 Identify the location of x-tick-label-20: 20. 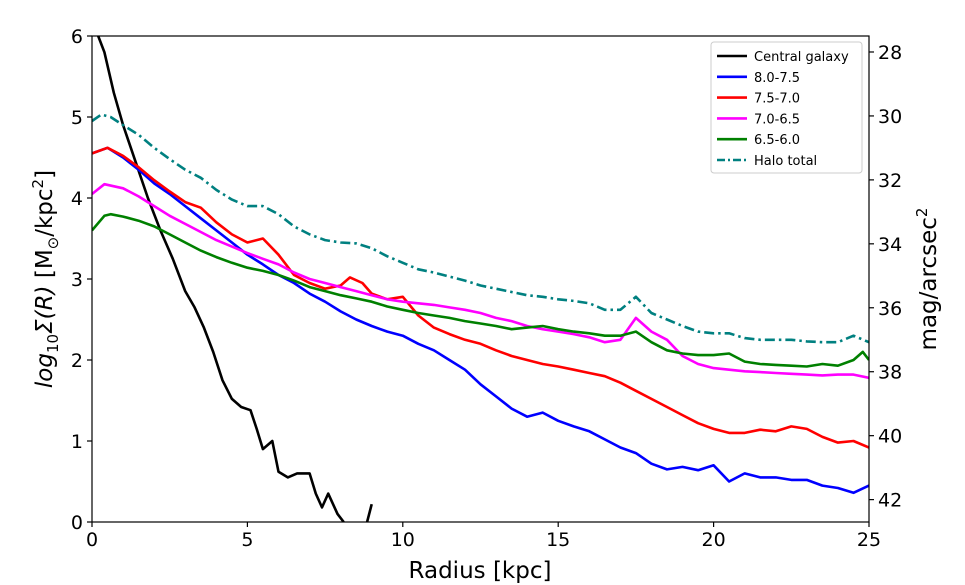
(714, 540).